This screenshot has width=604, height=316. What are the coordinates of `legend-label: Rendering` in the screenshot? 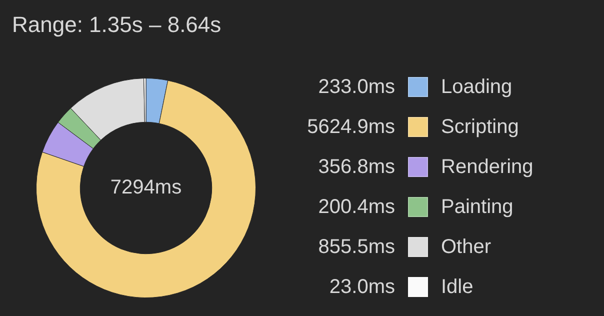 It's located at (487, 167).